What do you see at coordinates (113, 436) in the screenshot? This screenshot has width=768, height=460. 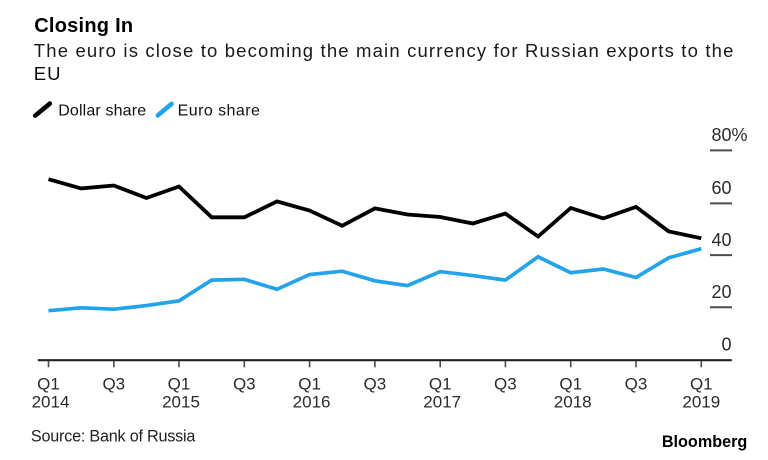 I see `svg-text: Source: Bank of Russia` at bounding box center [113, 436].